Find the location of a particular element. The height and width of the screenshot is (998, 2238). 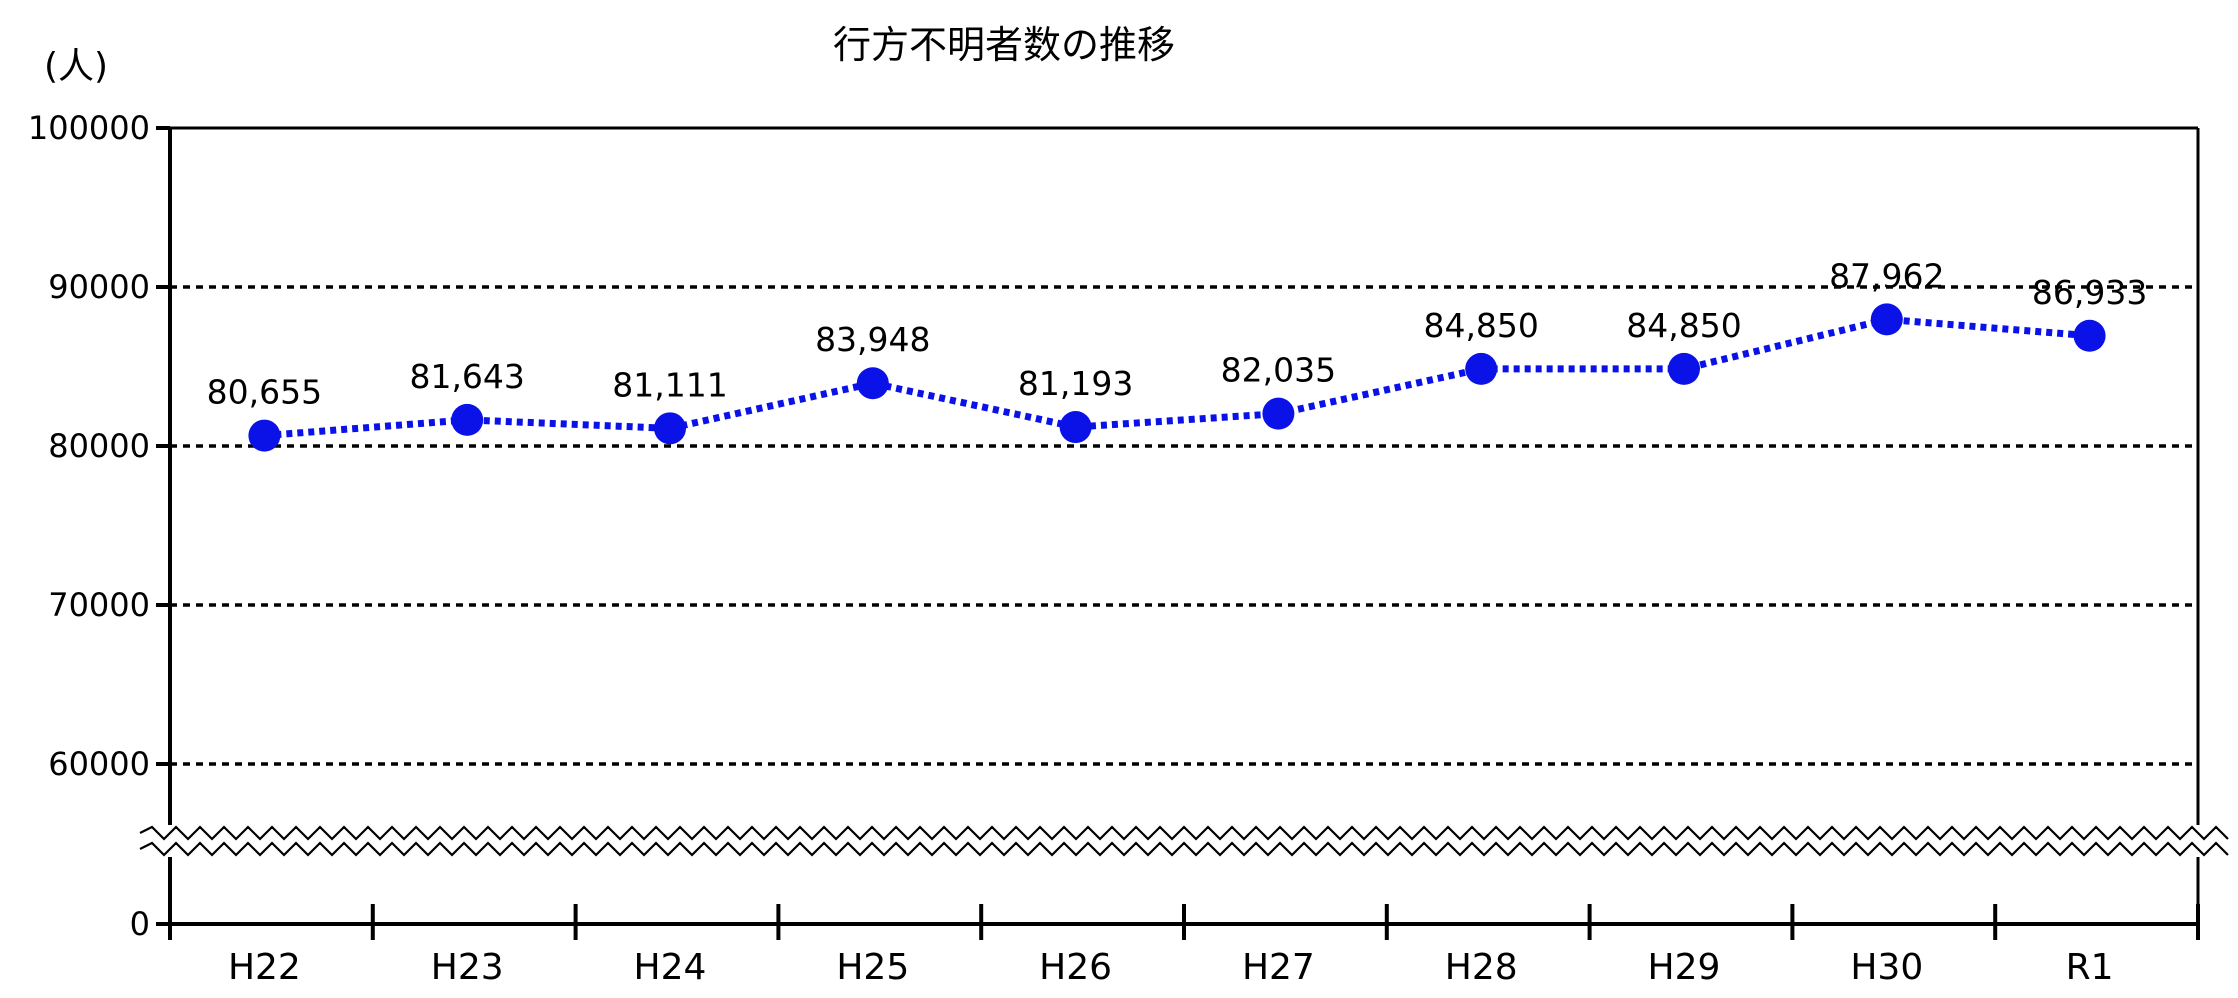

axis-break-mask is located at coordinates (1185, 841).